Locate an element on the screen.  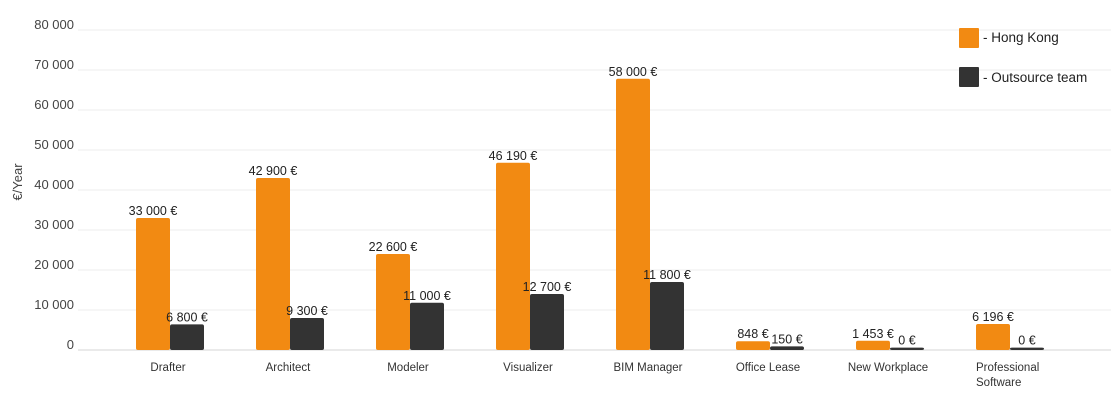
data-label: 6 800 € is located at coordinates (187, 317).